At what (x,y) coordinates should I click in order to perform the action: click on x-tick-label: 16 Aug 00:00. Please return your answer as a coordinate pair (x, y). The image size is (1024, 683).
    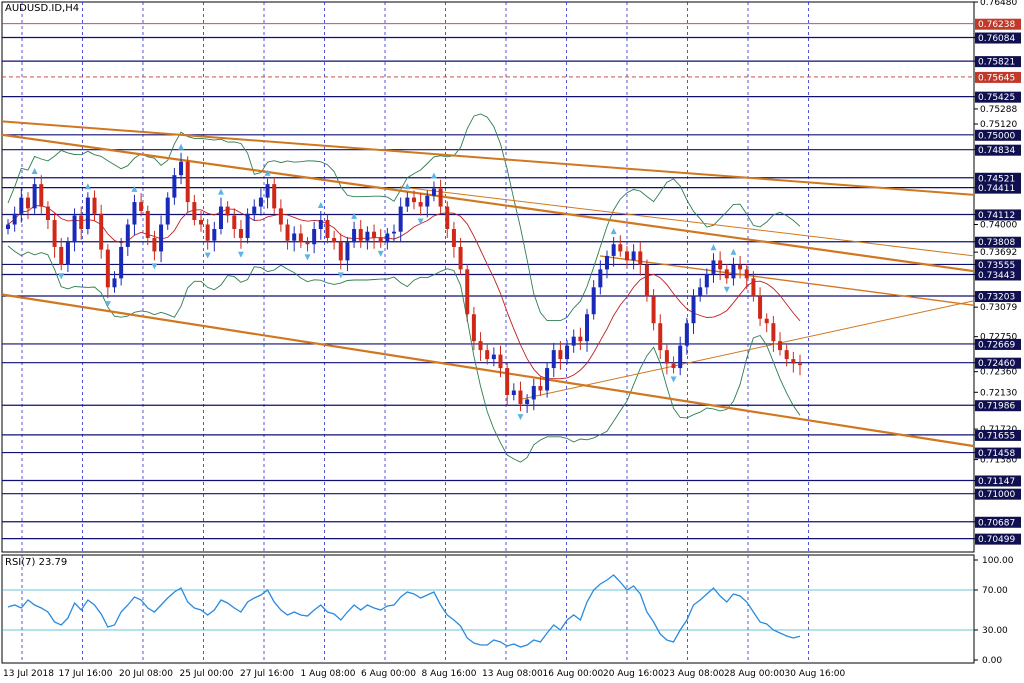
    Looking at the image, I should click on (573, 674).